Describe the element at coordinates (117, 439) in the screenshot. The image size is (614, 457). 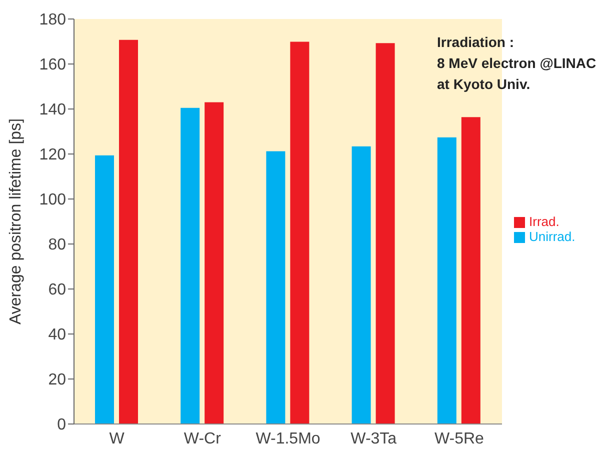
I see `x-tick-label: W` at that location.